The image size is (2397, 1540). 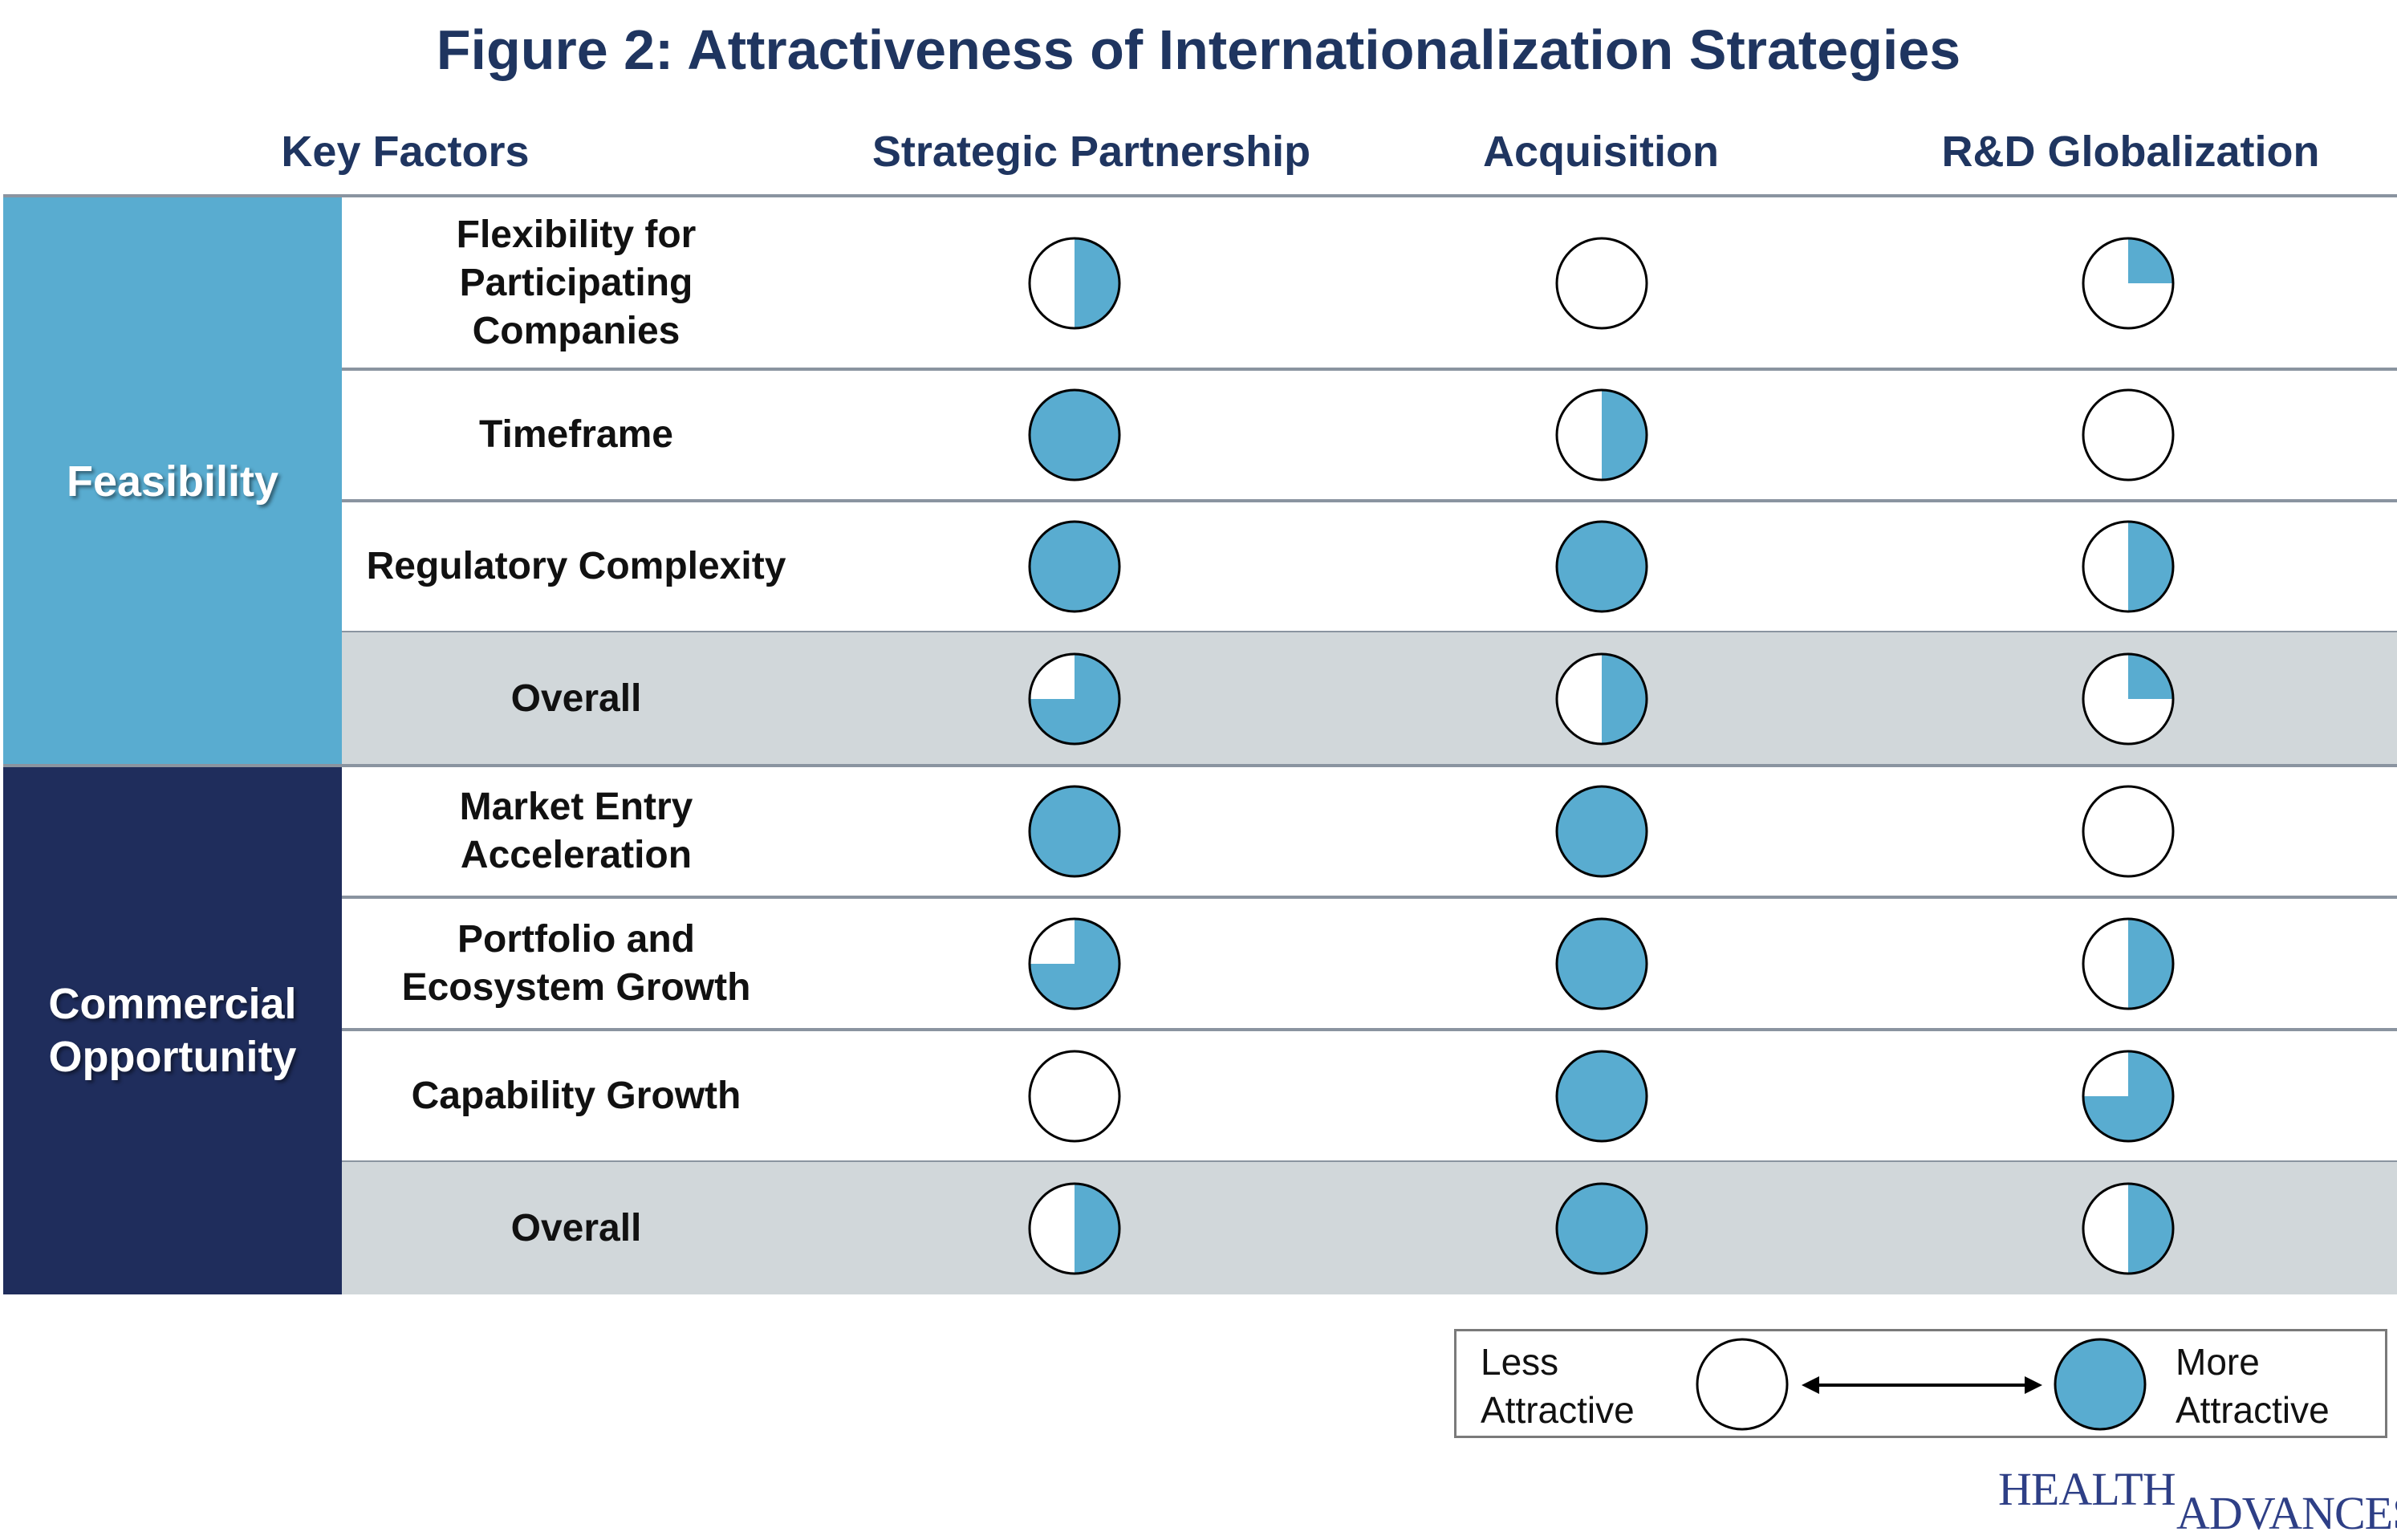 What do you see at coordinates (2101, 1384) in the screenshot?
I see `legend-full-ball-icon` at bounding box center [2101, 1384].